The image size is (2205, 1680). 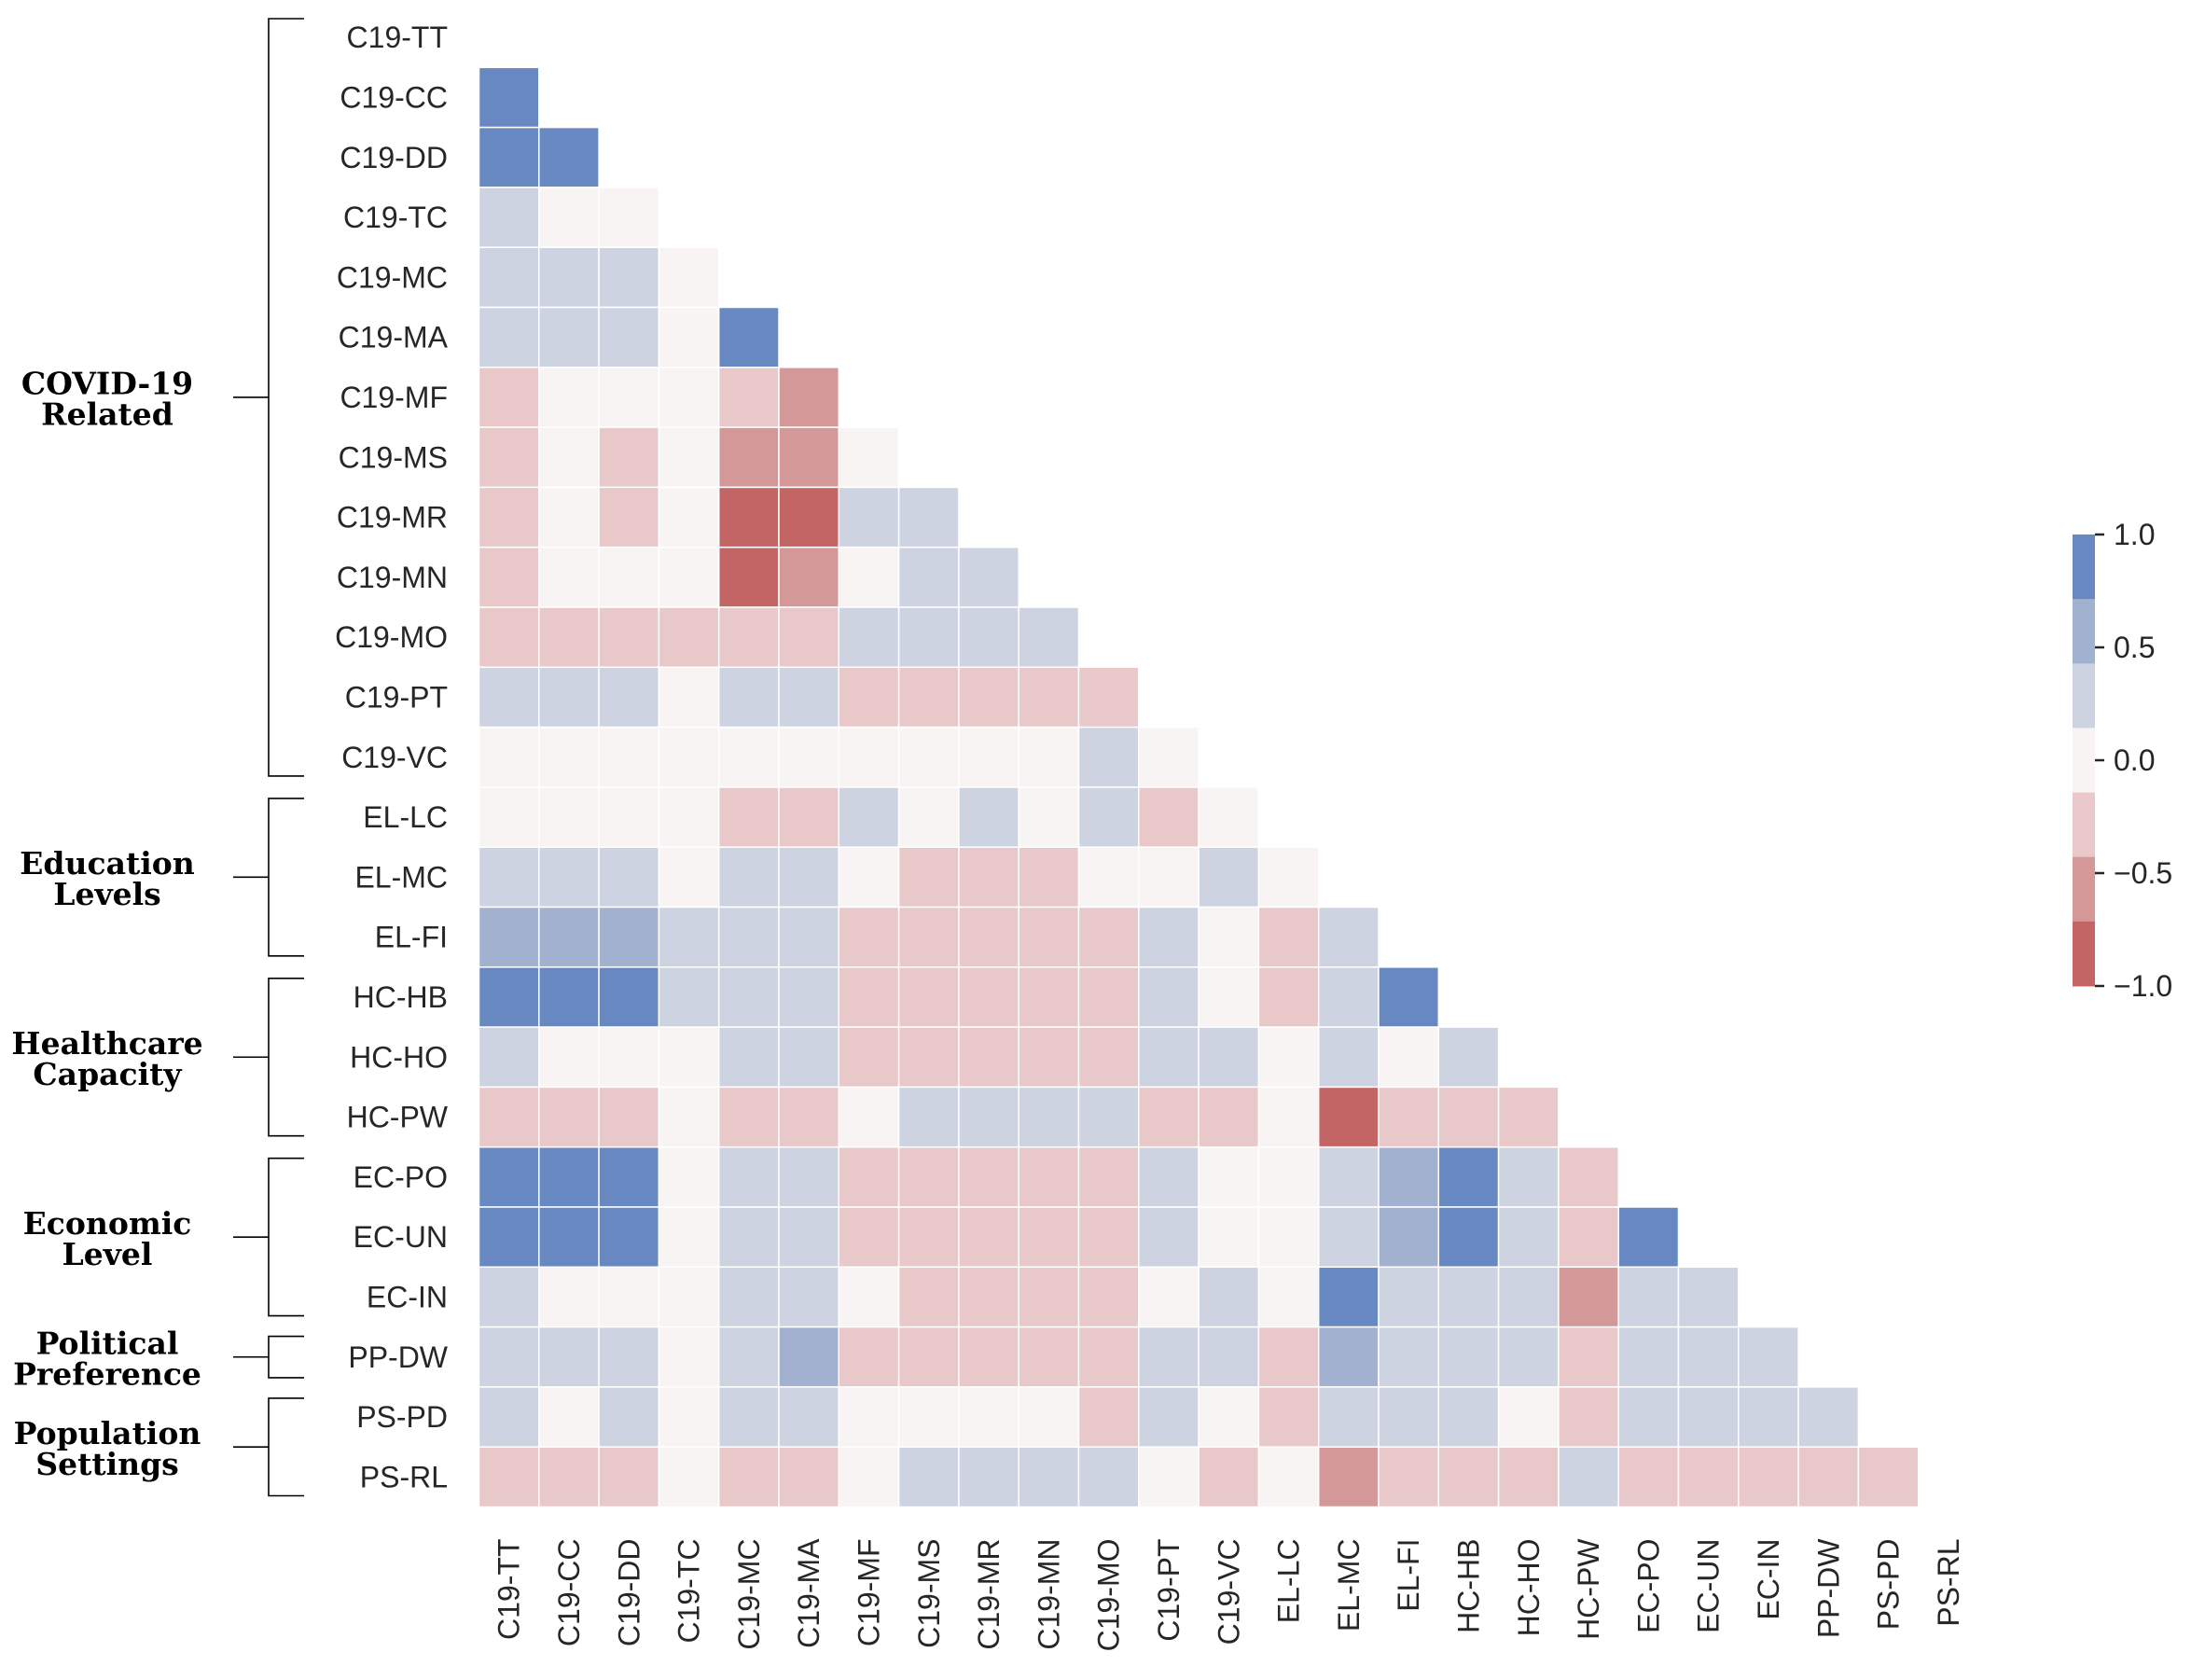 What do you see at coordinates (399, 1057) in the screenshot?
I see `row-label-HC-HO: HC-HO` at bounding box center [399, 1057].